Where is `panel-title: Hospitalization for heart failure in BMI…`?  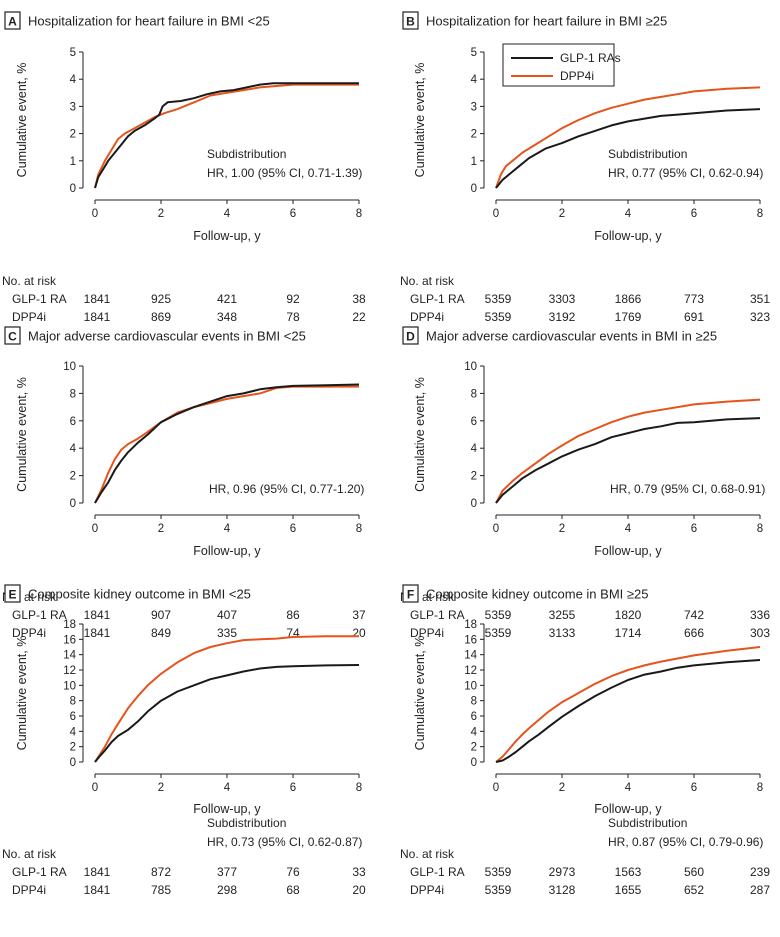
panel-title: Hospitalization for heart failure in BMI… is located at coordinates (149, 21).